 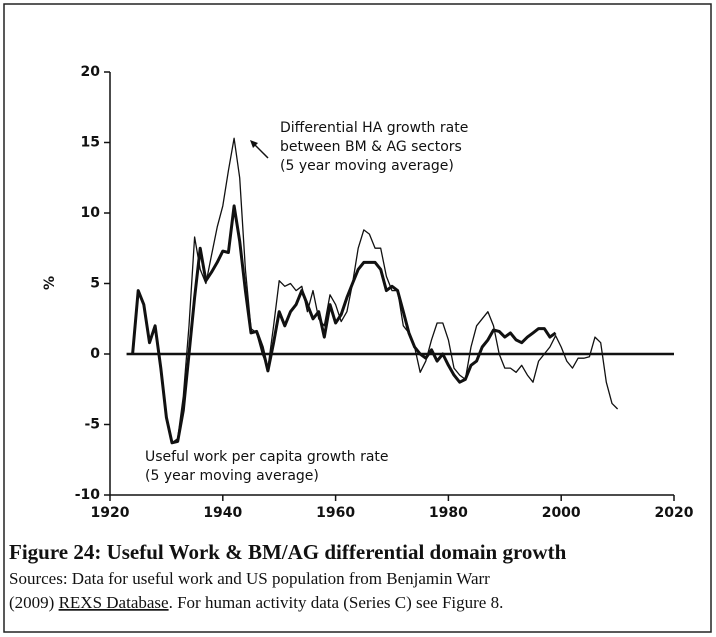 I want to click on y-tick-label: -10, so click(x=88, y=495).